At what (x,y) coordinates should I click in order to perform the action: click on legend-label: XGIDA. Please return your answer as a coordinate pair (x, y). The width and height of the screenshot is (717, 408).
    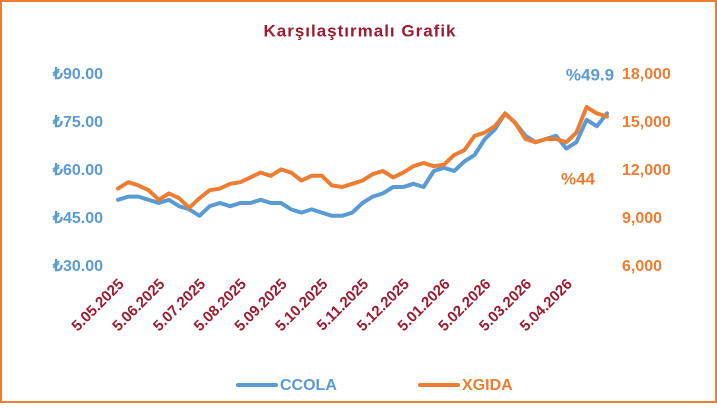
    Looking at the image, I should click on (487, 385).